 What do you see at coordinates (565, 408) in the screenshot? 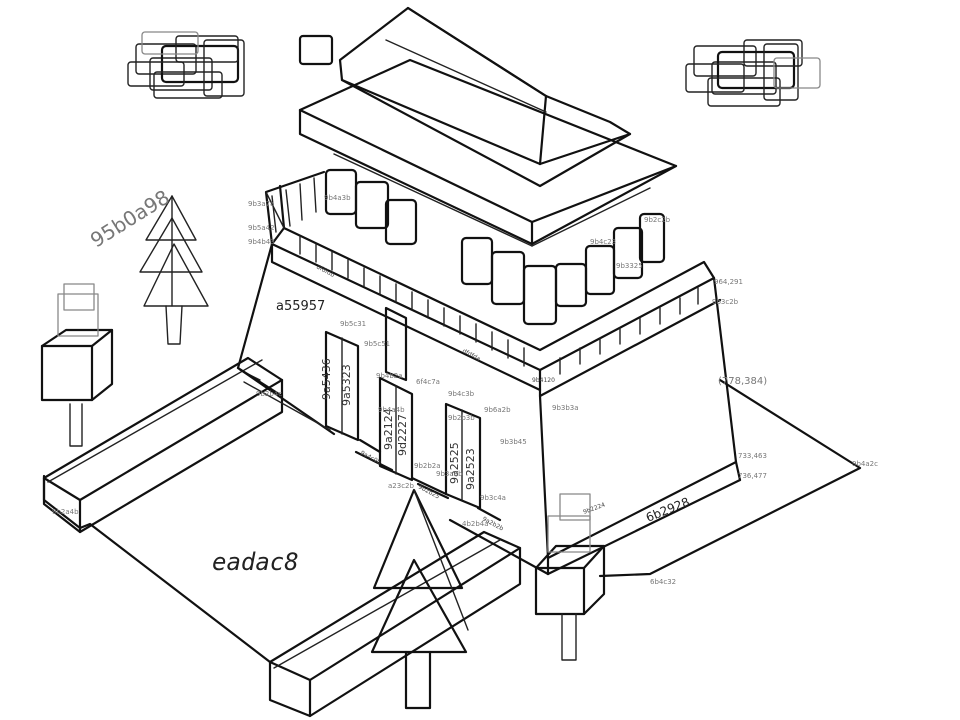
I see `small-tag: 9b3b3a` at bounding box center [565, 408].